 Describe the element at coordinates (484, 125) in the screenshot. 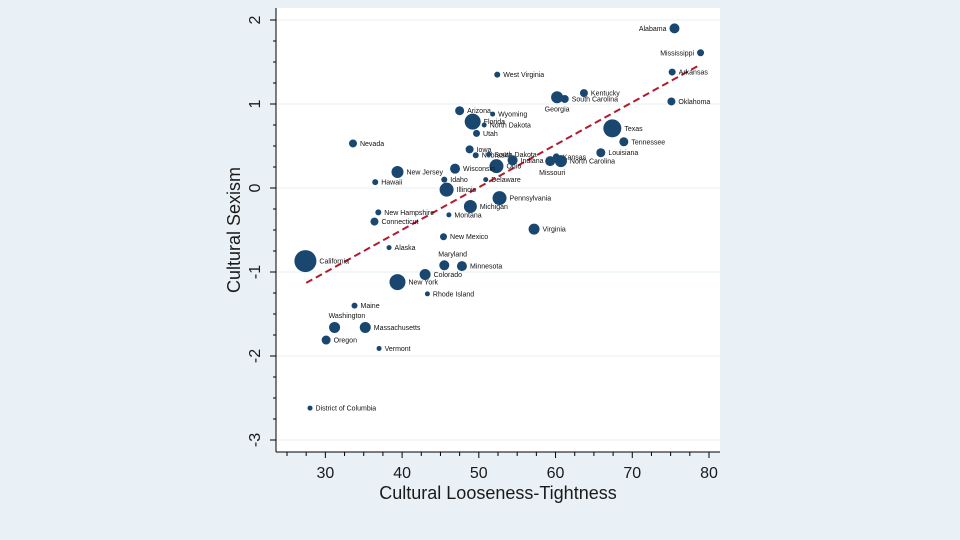

I see `point-north-dakota` at that location.